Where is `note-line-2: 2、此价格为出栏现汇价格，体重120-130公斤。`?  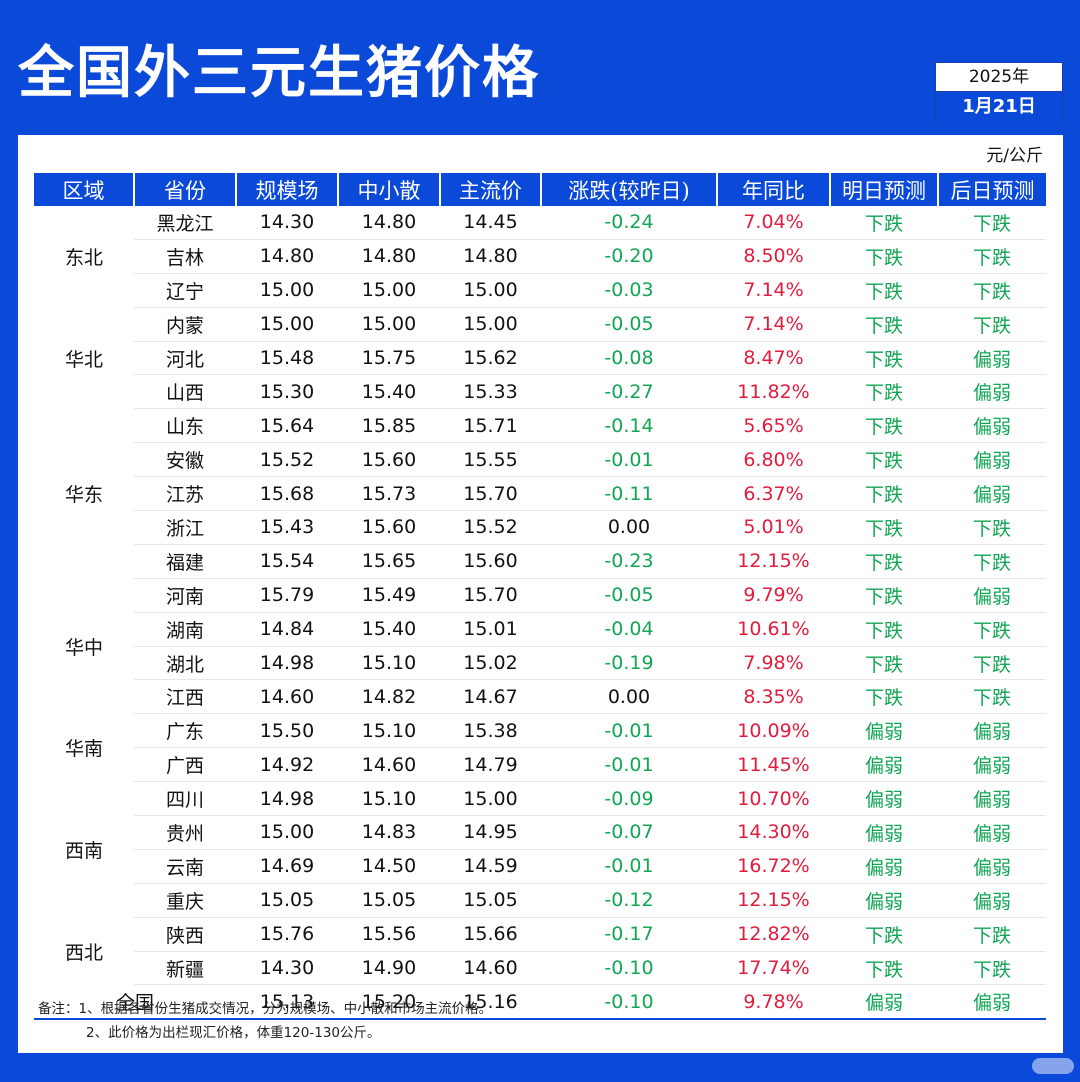
note-line-2: 2、此价格为出栏现汇价格，体重120-130公斤。 is located at coordinates (233, 1033).